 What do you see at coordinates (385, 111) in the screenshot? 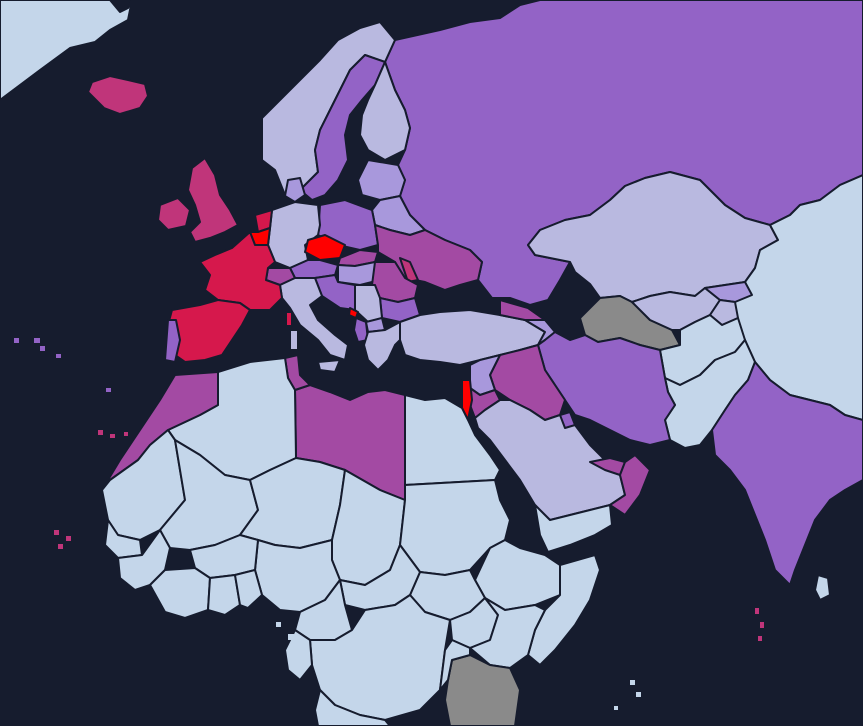
I see `country-finland` at bounding box center [385, 111].